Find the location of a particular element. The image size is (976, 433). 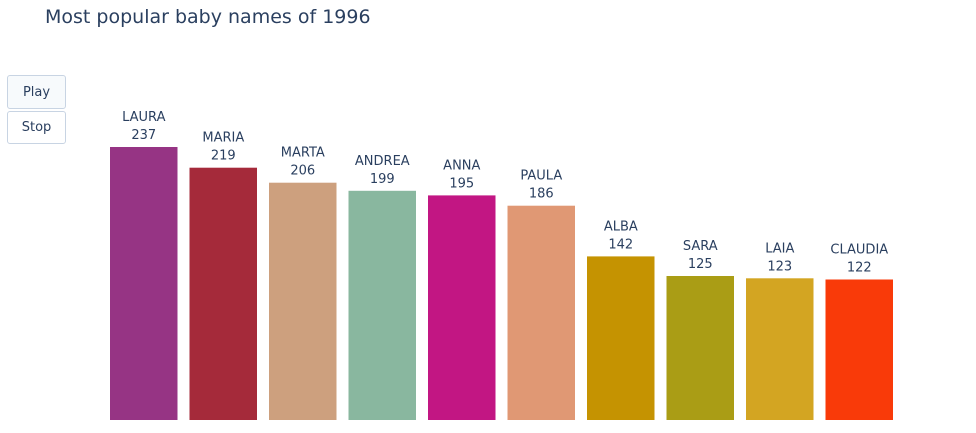

bar-label-laura: LAURA is located at coordinates (143, 117).